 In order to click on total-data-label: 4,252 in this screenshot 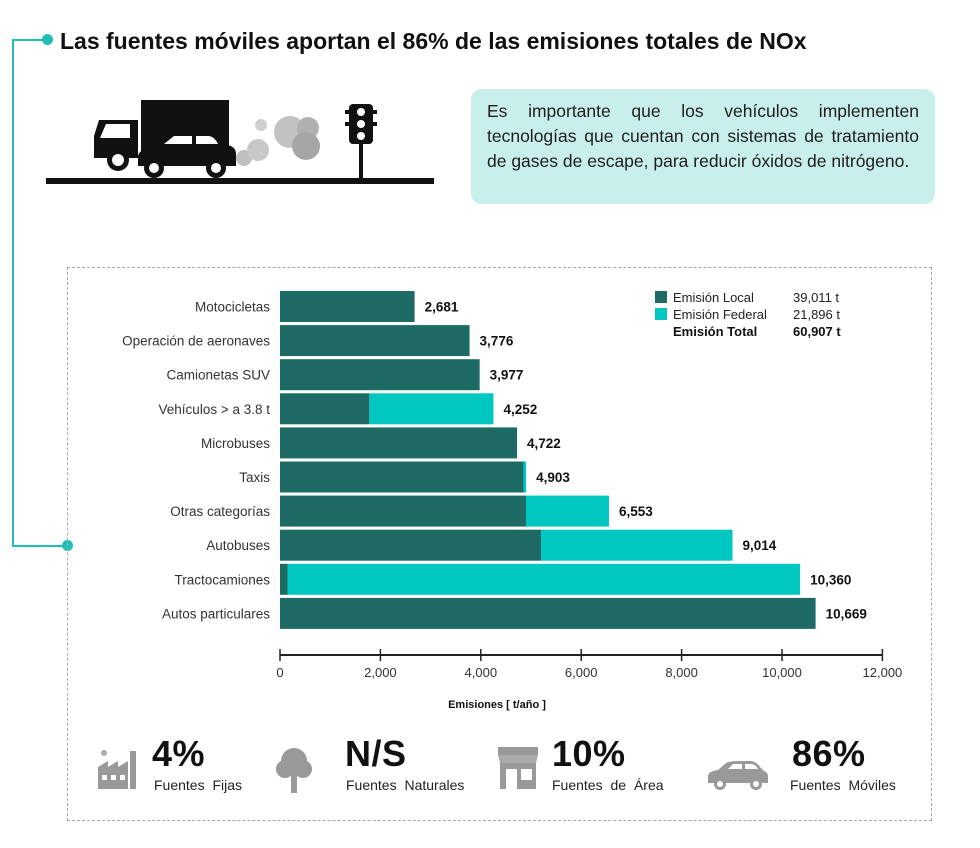, I will do `click(520, 409)`.